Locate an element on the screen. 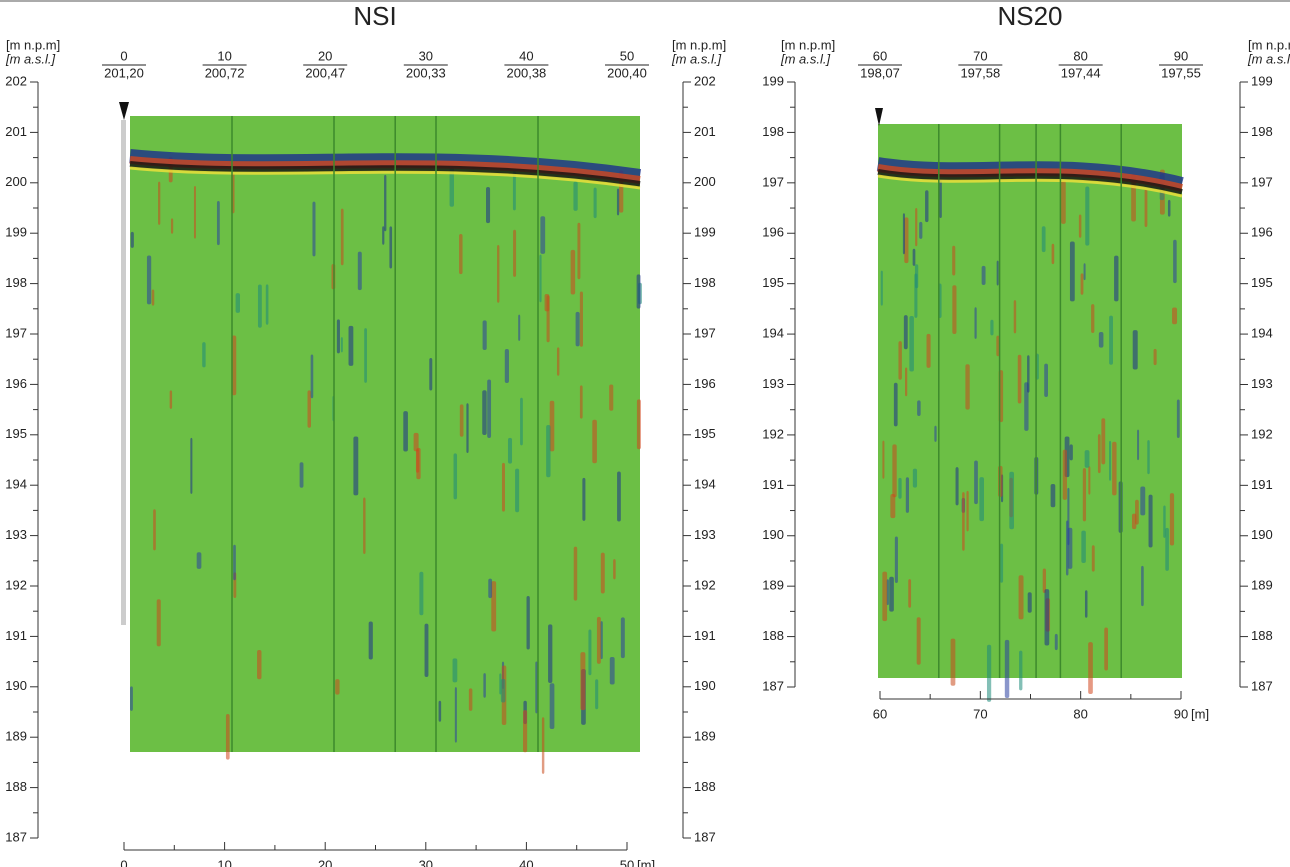  x-tick-label: 30 is located at coordinates (426, 862).